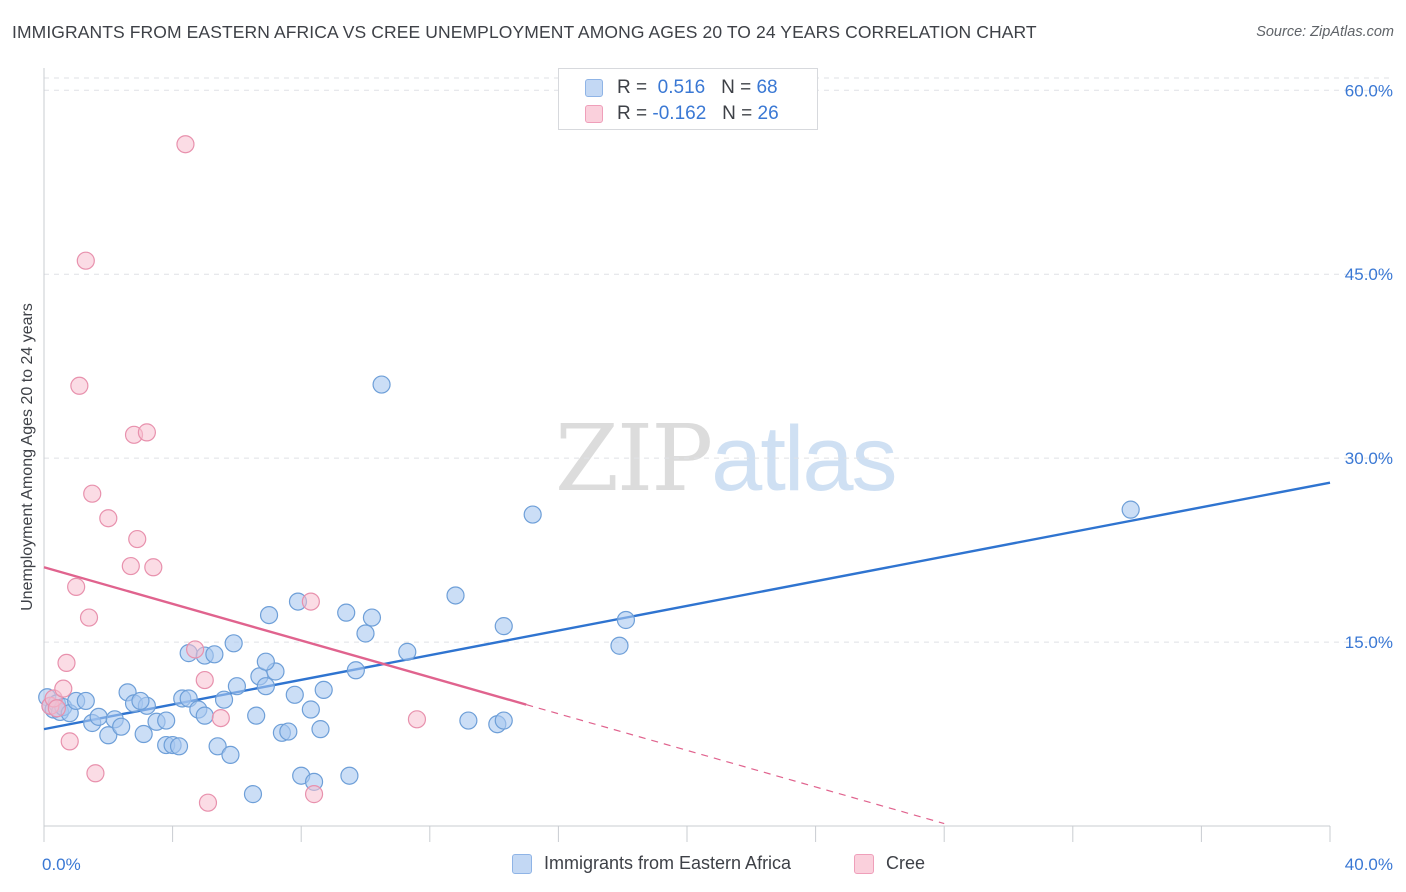 The width and height of the screenshot is (1406, 892). I want to click on watermark-atlas: atlas, so click(804, 459).